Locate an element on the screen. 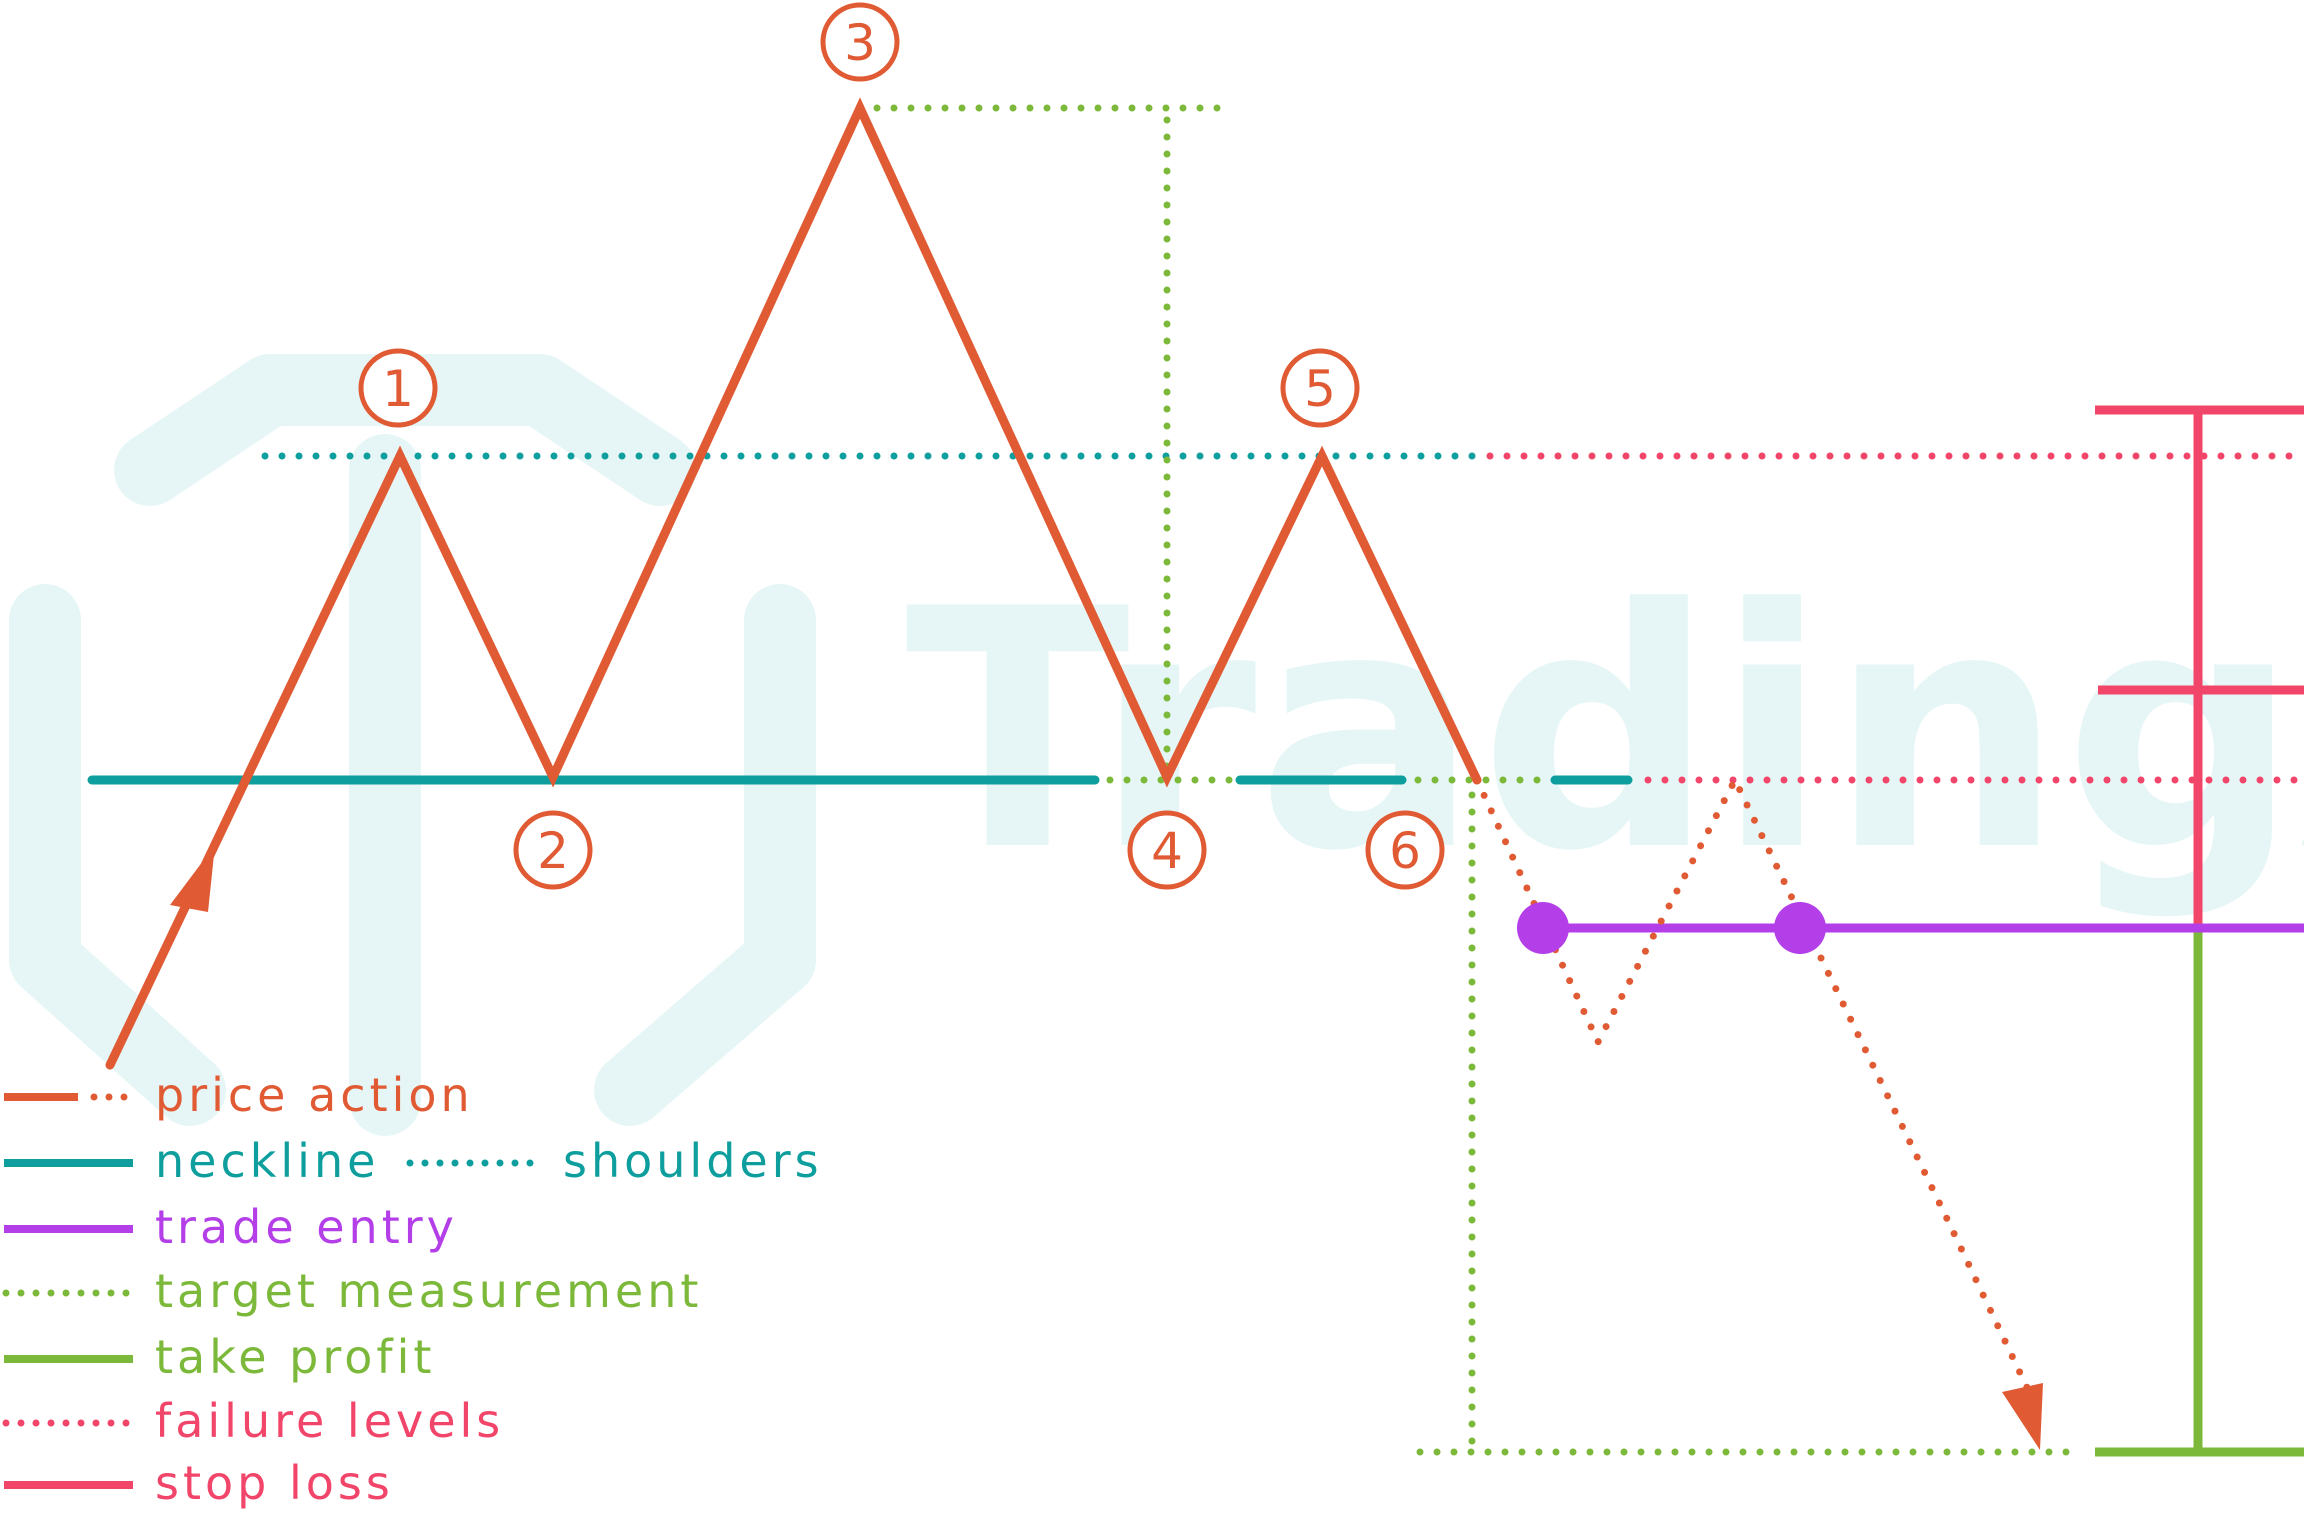  legend-target-measurement: target measurement is located at coordinates (352, 1291).